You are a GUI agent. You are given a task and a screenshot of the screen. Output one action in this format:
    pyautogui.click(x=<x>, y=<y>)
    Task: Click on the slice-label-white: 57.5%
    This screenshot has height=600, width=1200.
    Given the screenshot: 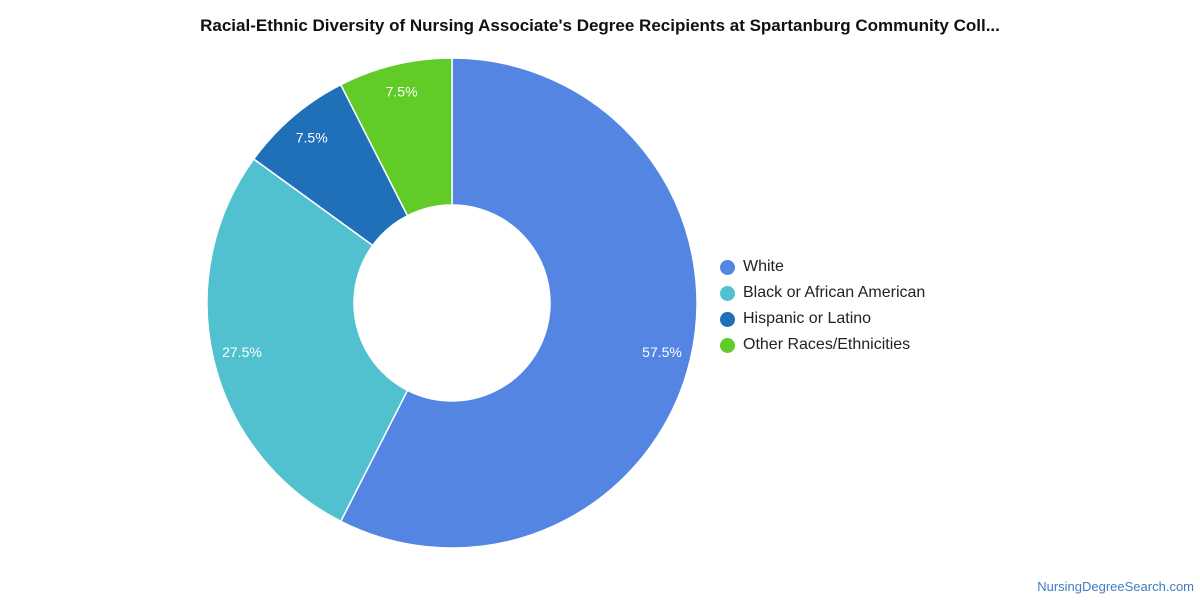 What is the action you would take?
    pyautogui.click(x=662, y=352)
    